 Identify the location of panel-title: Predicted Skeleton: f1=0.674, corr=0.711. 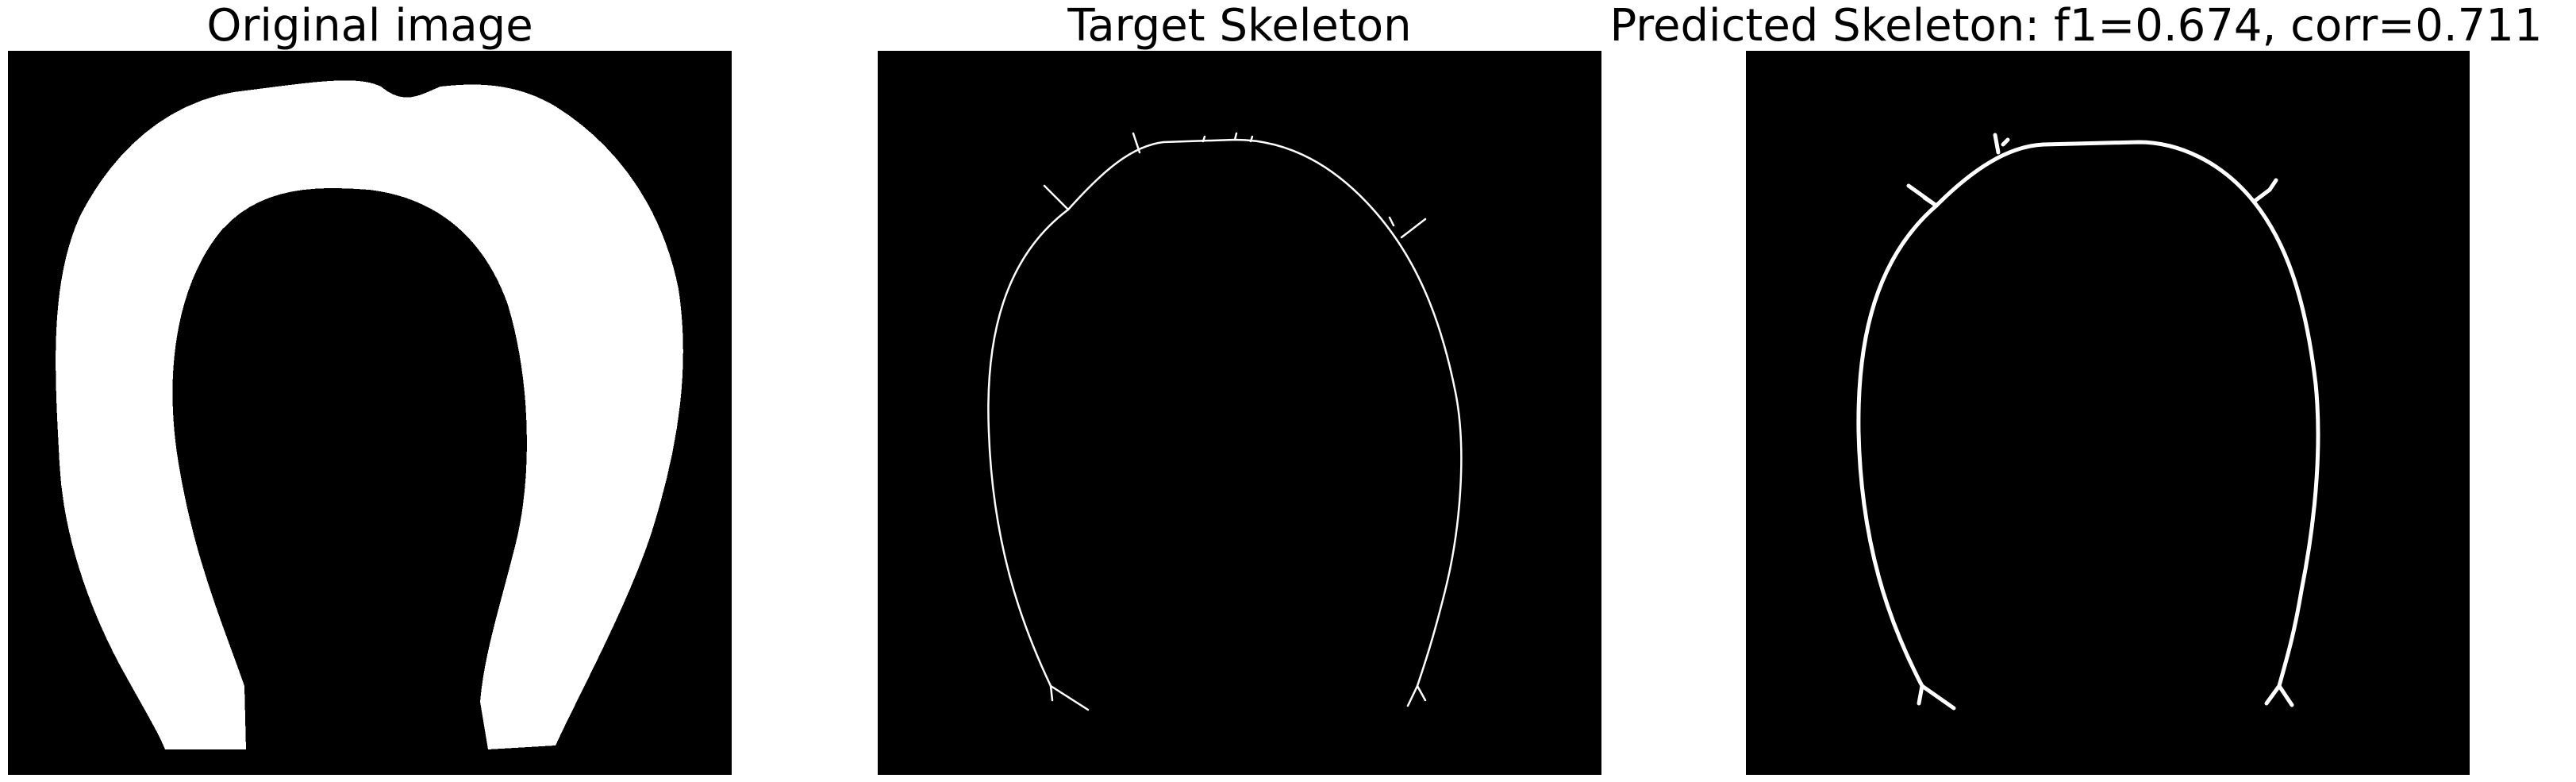
(2076, 26).